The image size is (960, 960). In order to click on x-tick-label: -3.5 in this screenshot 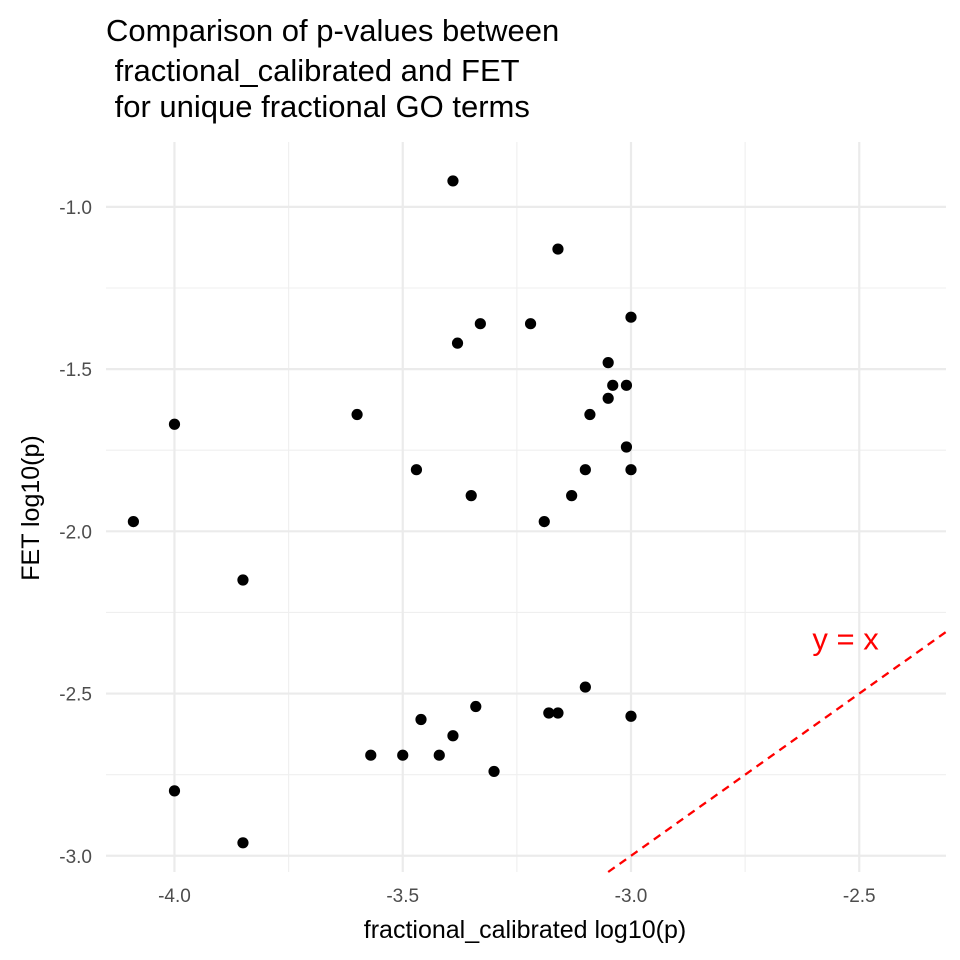, I will do `click(402, 896)`.